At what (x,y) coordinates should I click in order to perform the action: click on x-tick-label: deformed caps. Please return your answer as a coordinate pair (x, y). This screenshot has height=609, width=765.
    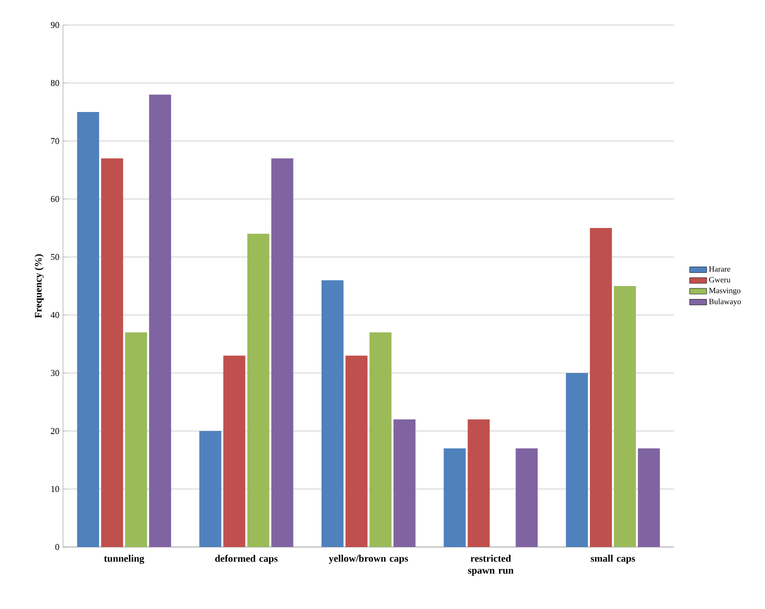
    Looking at the image, I should click on (246, 559).